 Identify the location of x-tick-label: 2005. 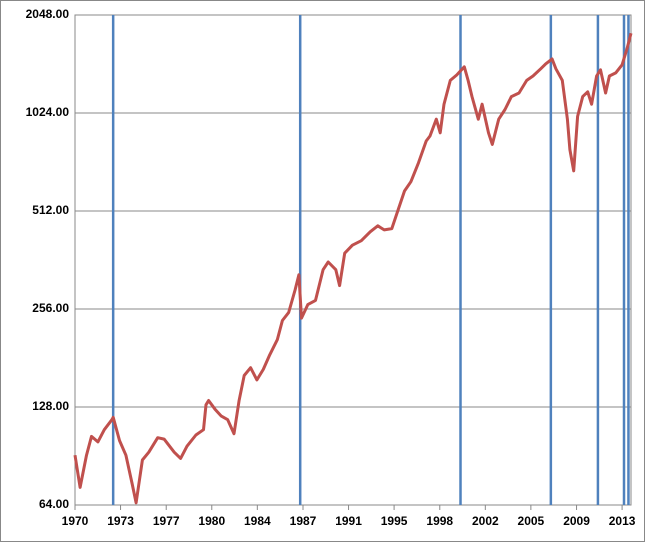
(531, 521).